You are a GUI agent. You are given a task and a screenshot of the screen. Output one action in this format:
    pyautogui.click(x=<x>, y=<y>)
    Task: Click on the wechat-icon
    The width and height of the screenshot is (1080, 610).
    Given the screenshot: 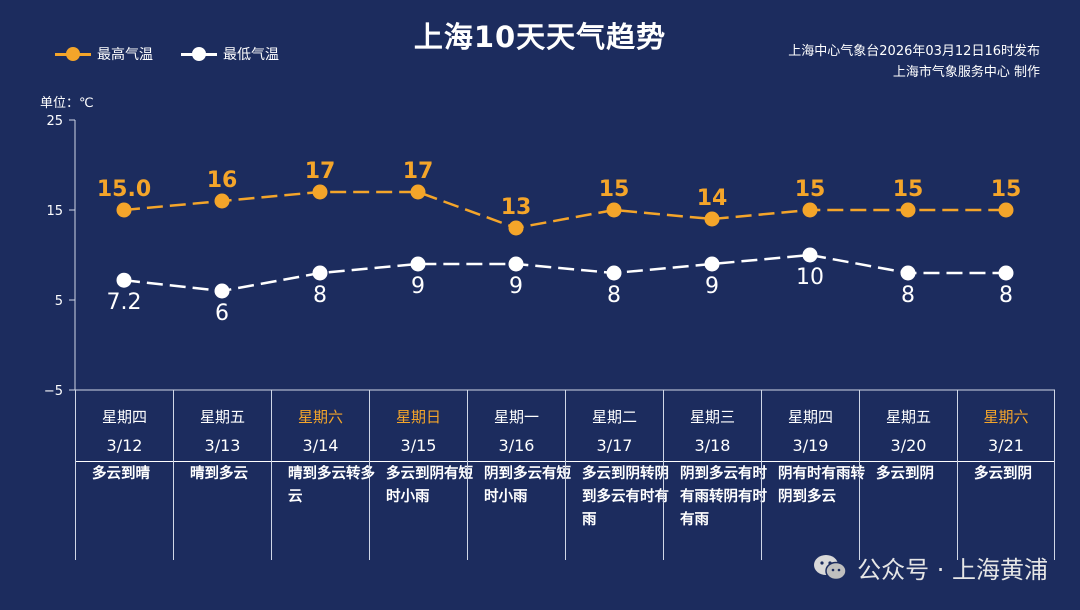 What is the action you would take?
    pyautogui.click(x=830, y=568)
    